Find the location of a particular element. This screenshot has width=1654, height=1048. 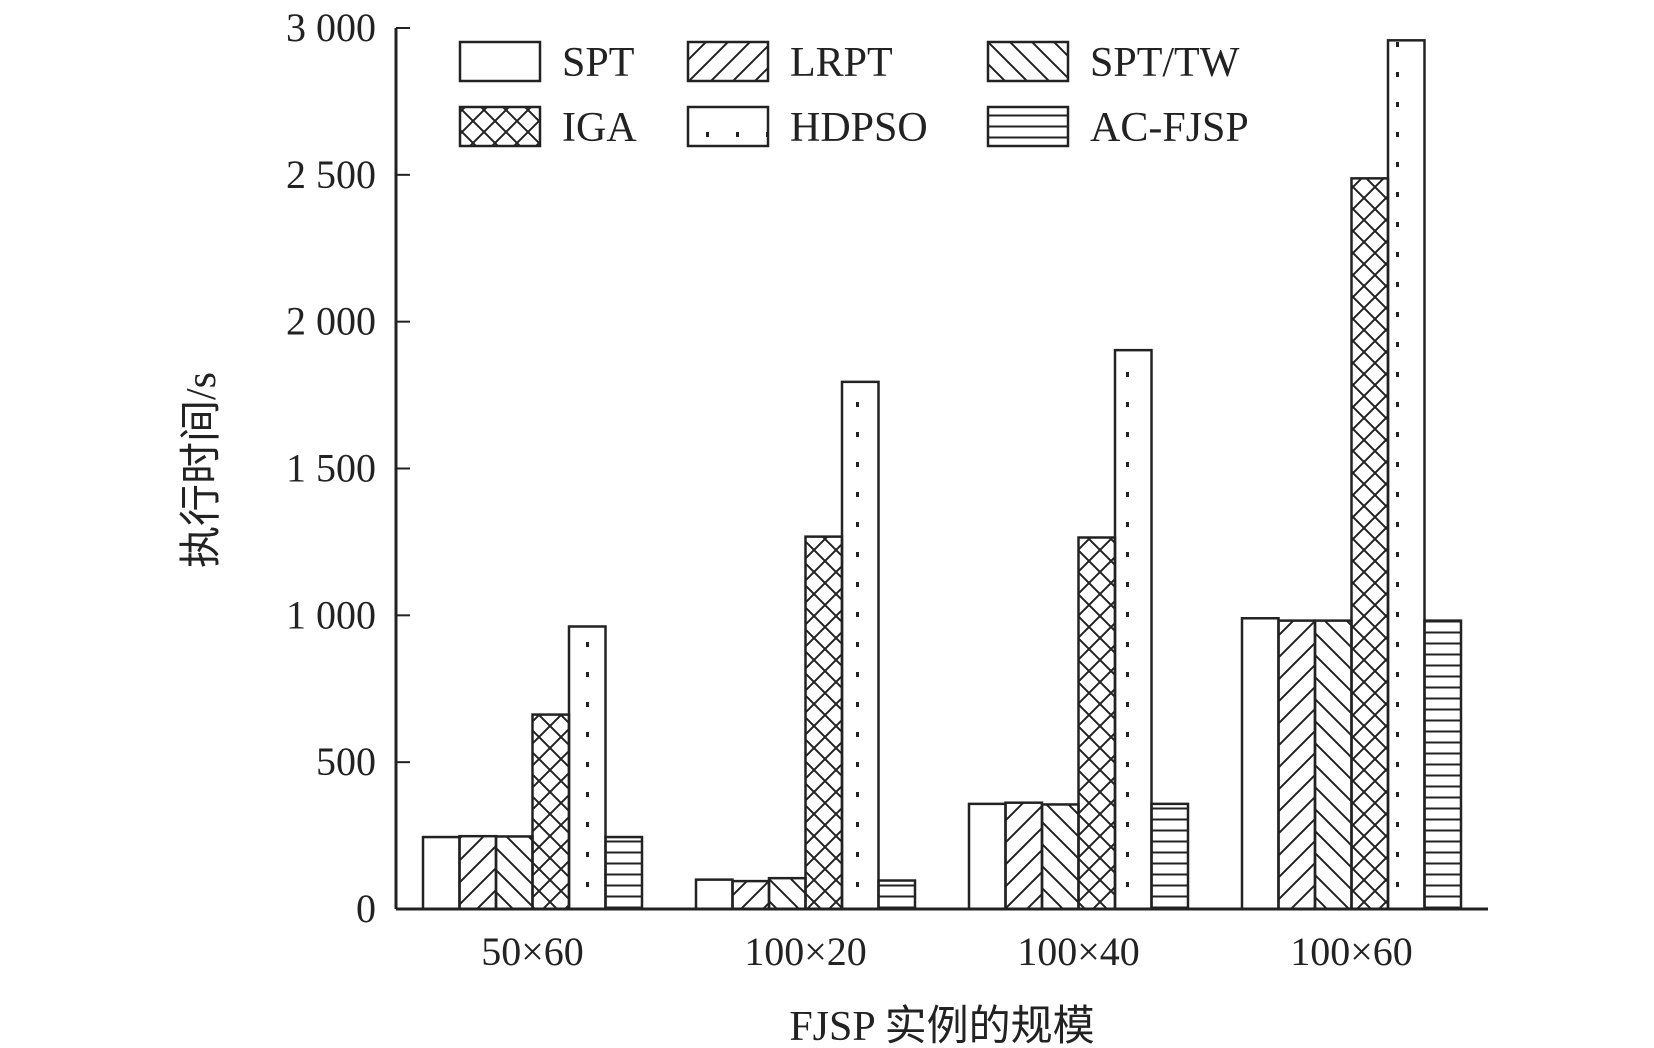

y-tick-label: 2 500 is located at coordinates (331, 174).